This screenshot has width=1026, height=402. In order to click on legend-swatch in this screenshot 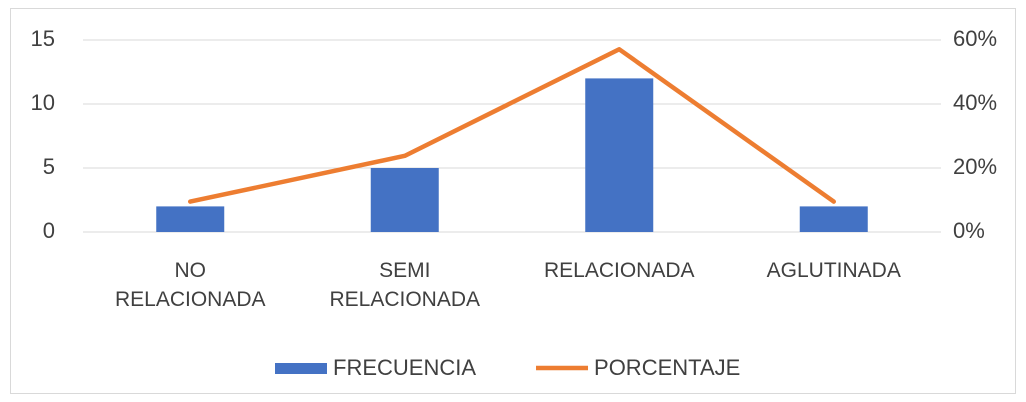, I will do `click(301, 368)`.